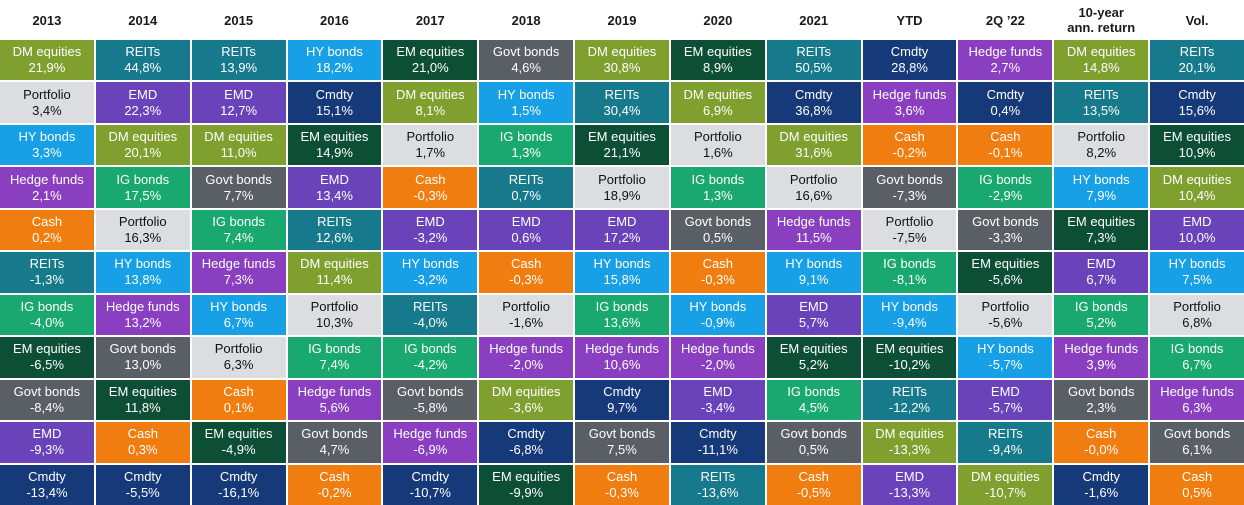 The image size is (1244, 505). Describe the element at coordinates (1005, 357) in the screenshot. I see `cell-hy-bonds: HY bonds -5,7%` at that location.